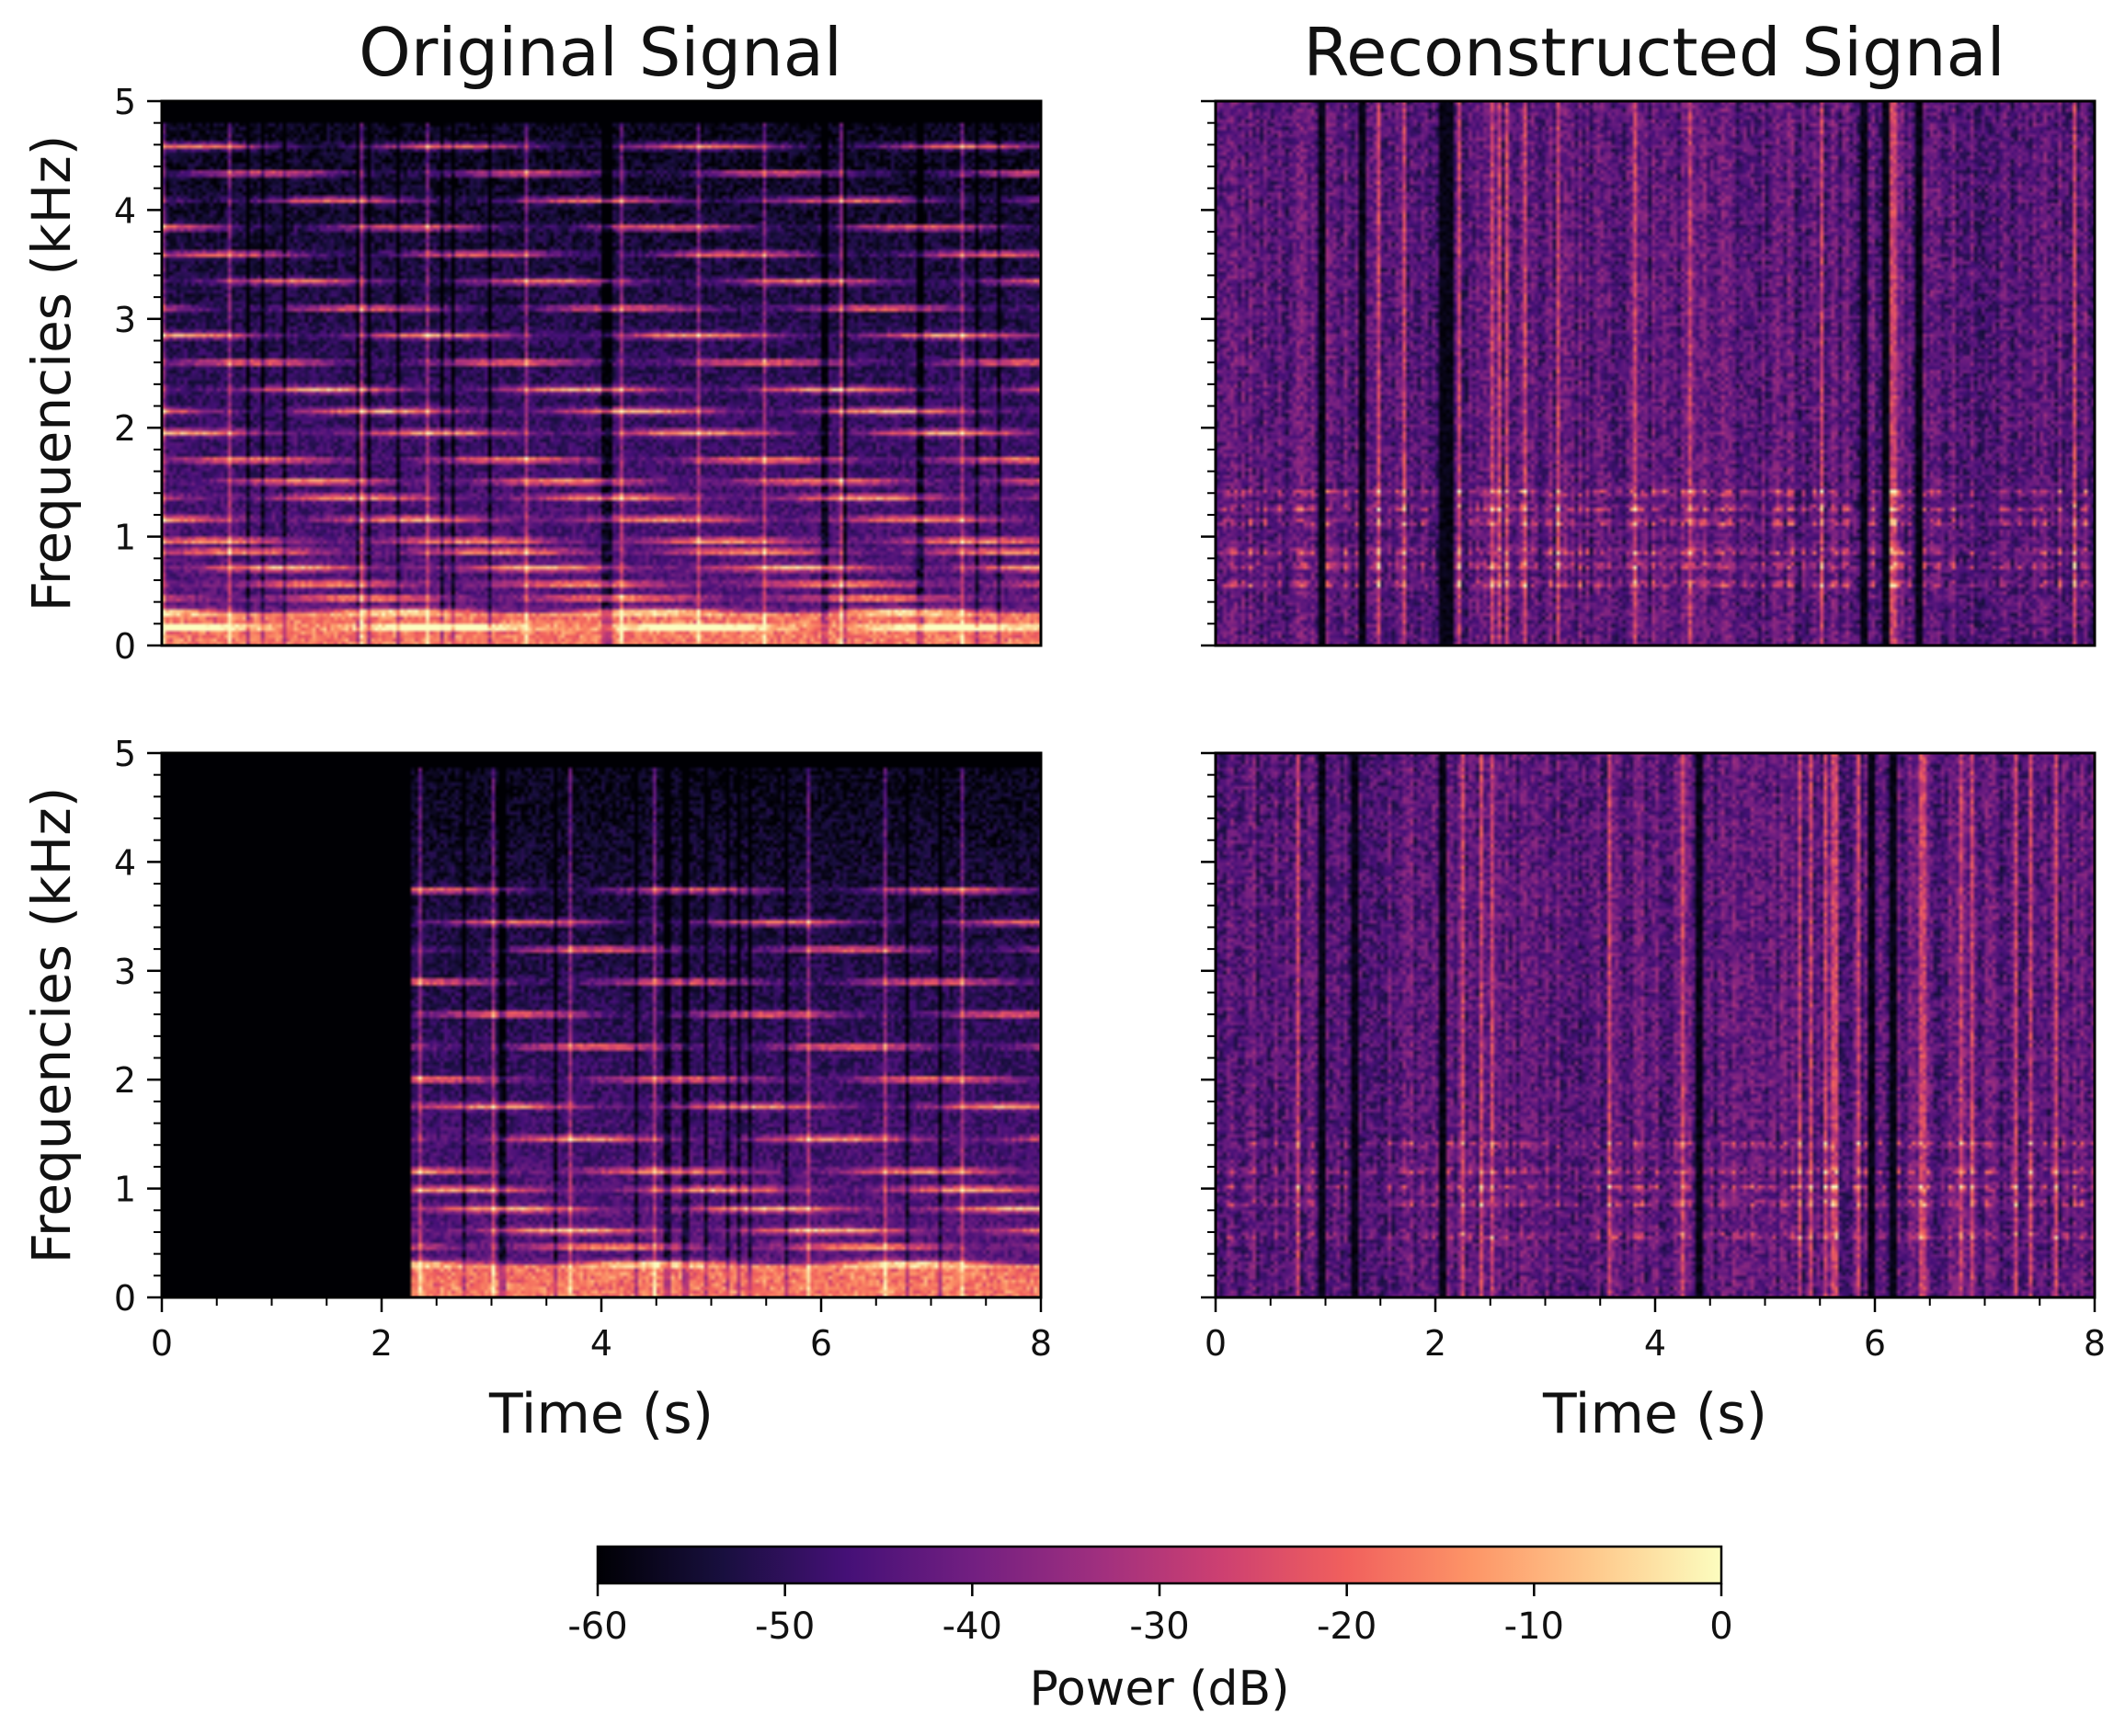  I want to click on colorbar-tick-label: 0, so click(1720, 1626).